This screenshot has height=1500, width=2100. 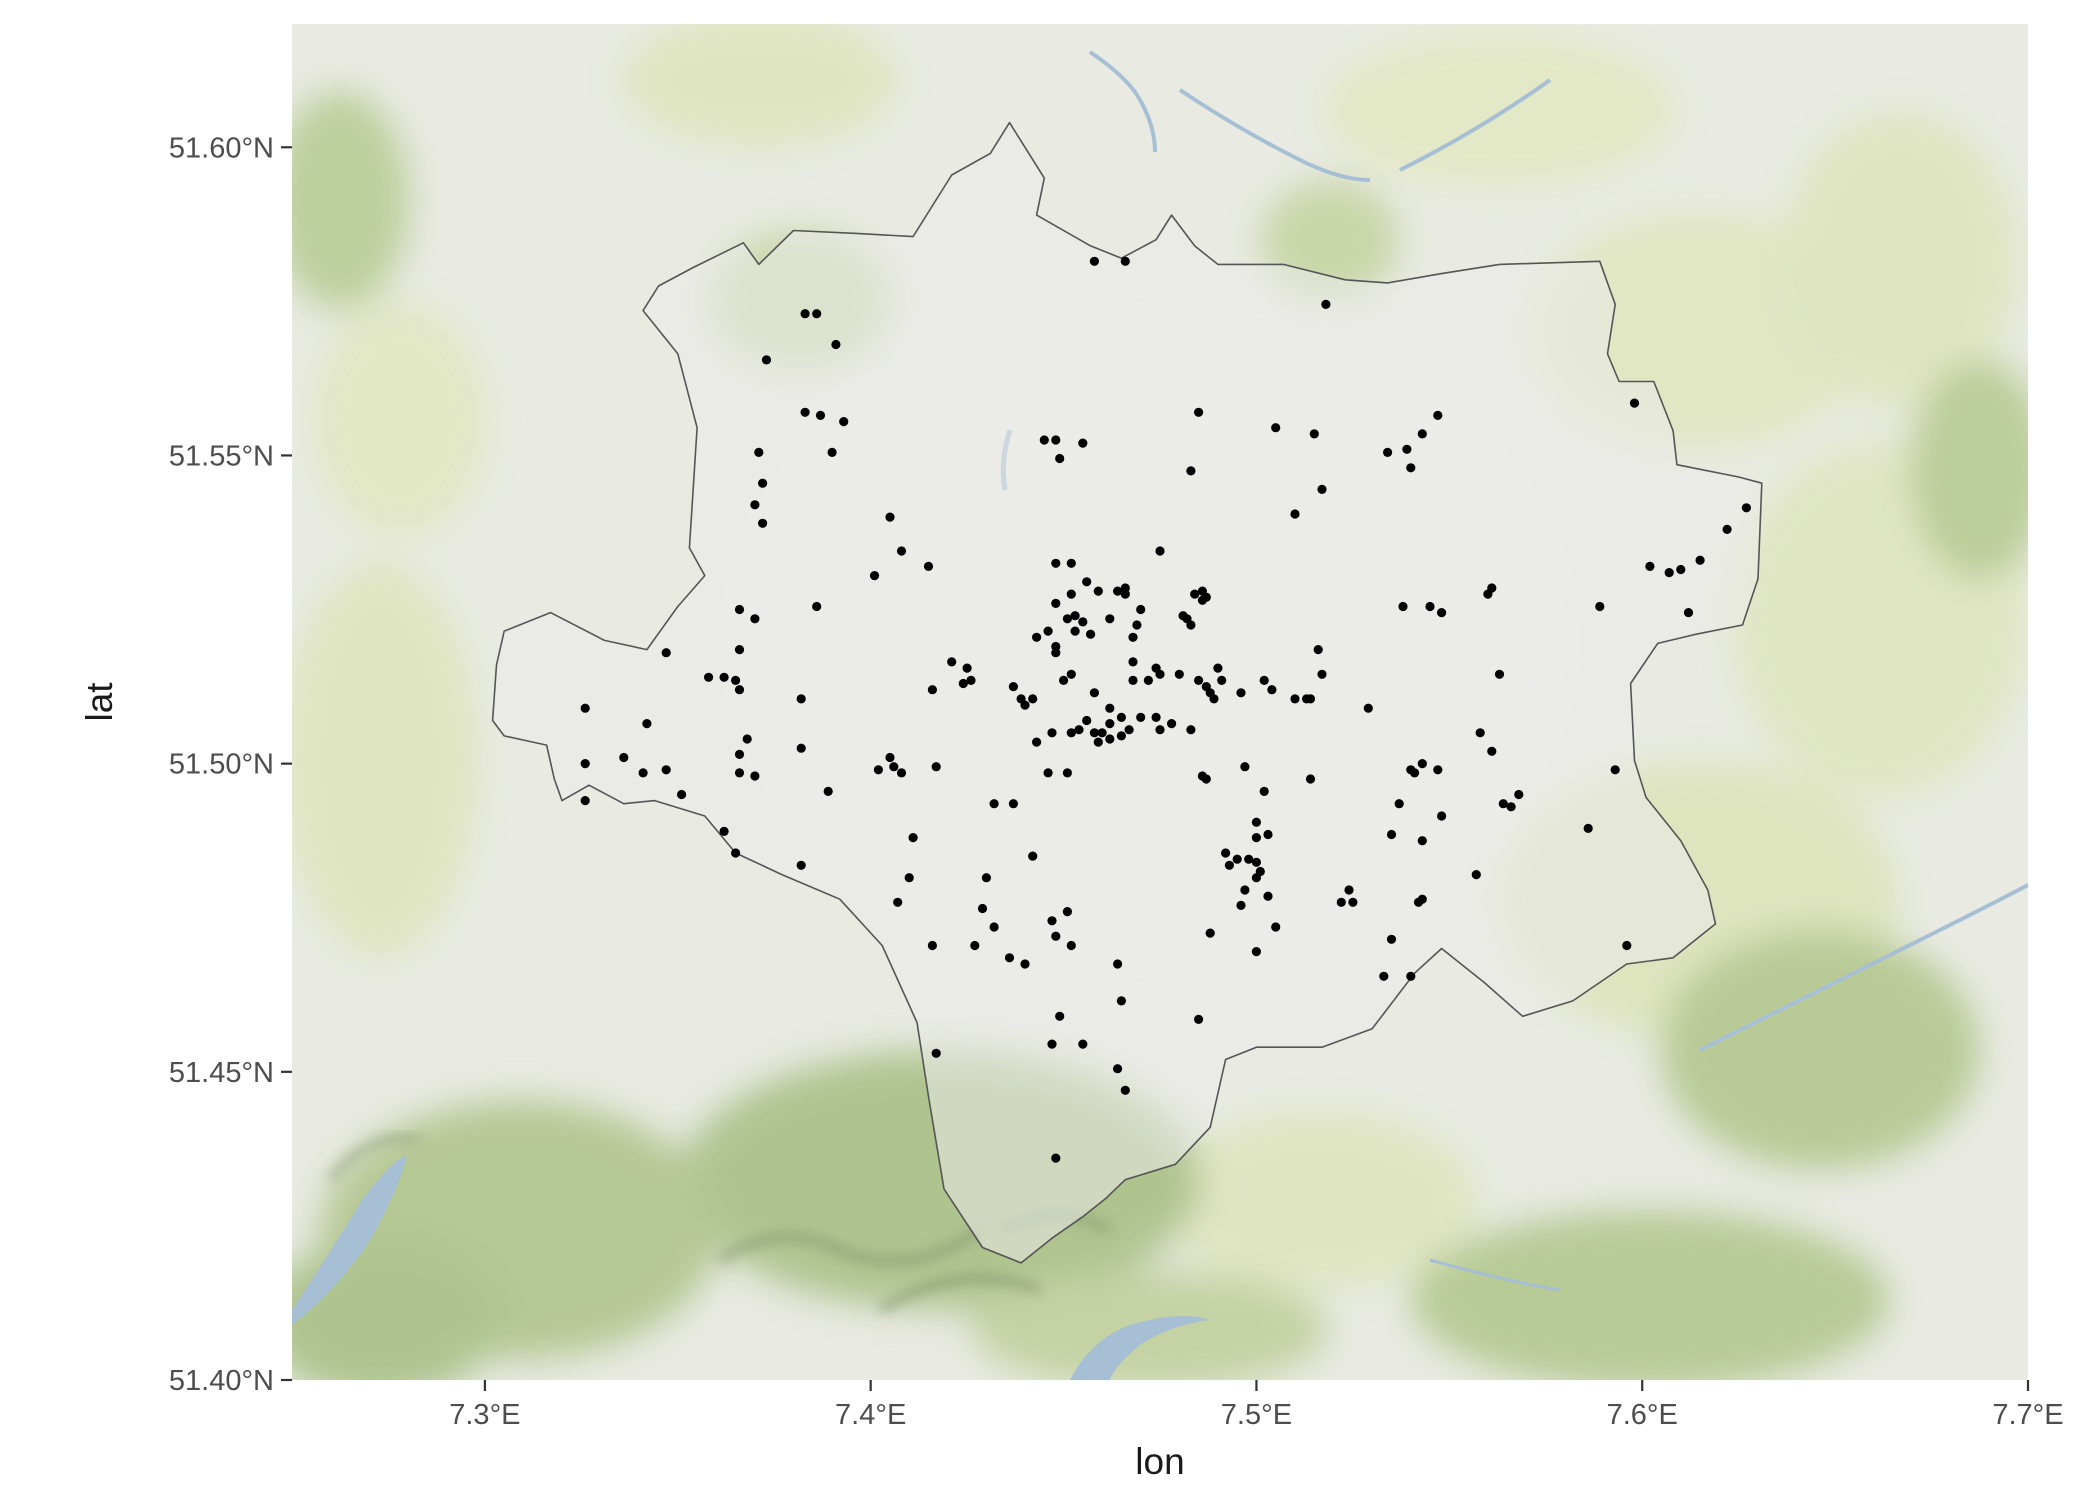 I want to click on y-axis: 51.40°N 51.45°N 51.50°N 51.55°N 51.60°N, so click(x=230, y=764).